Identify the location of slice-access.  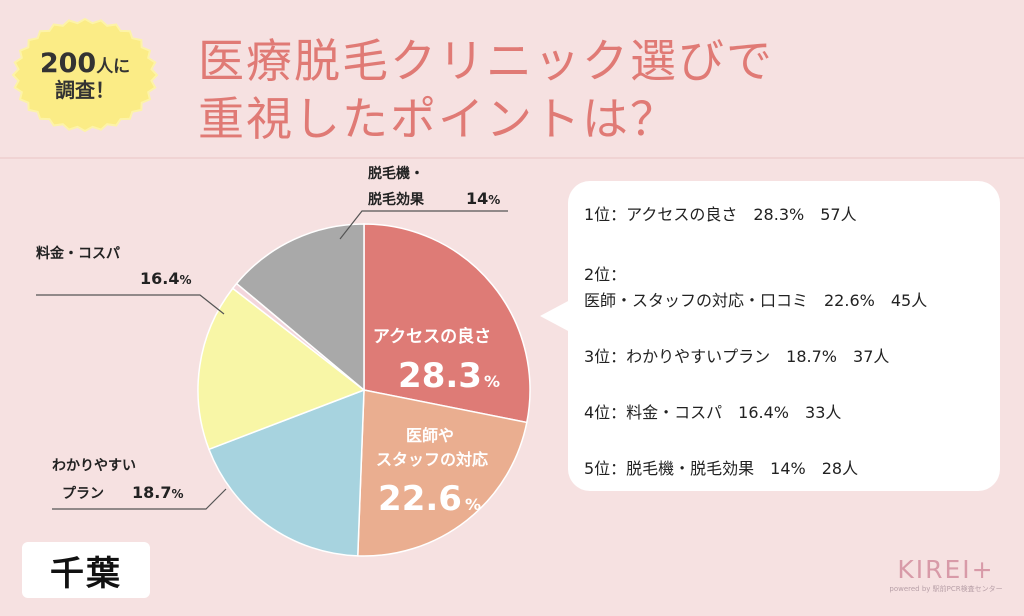
(447, 323).